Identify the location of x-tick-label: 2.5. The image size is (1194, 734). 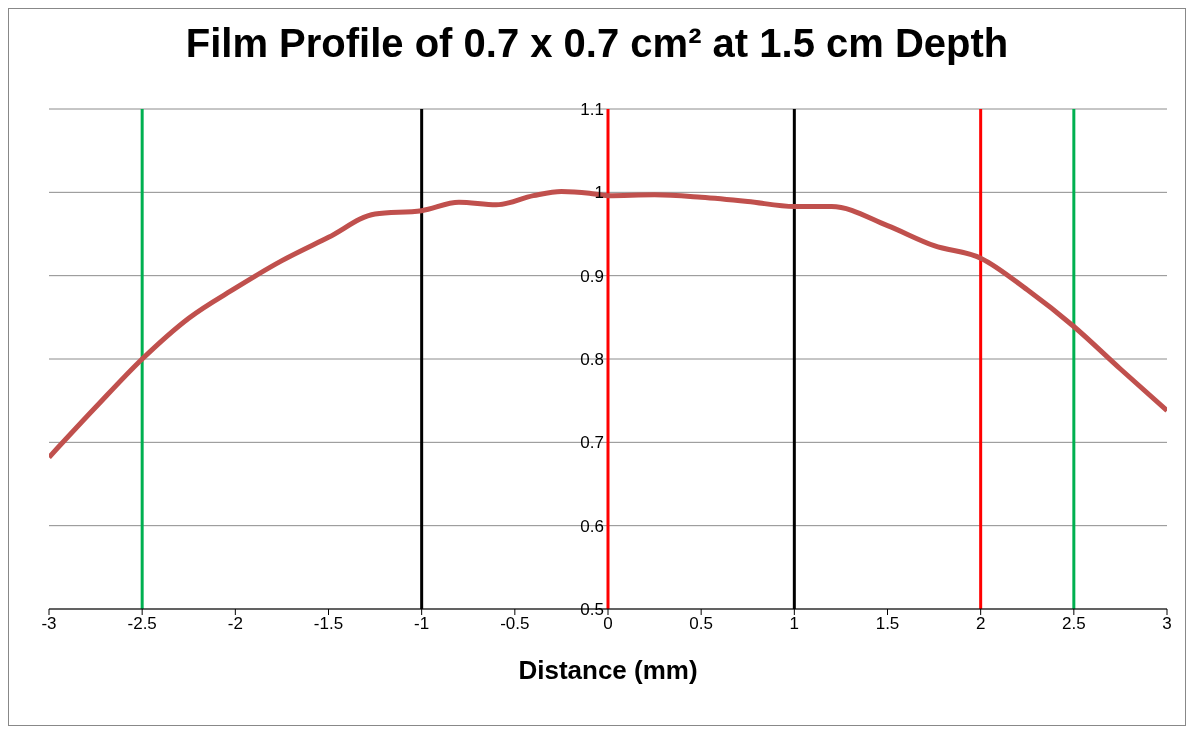
(1074, 624).